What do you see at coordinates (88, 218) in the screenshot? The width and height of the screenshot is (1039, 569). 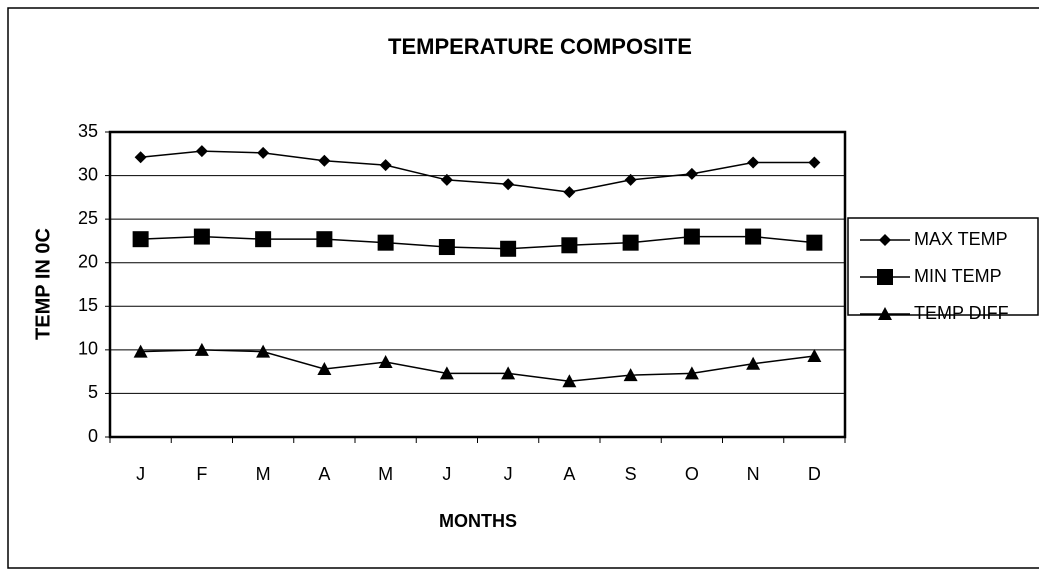 I see `y-tick-label: 25` at bounding box center [88, 218].